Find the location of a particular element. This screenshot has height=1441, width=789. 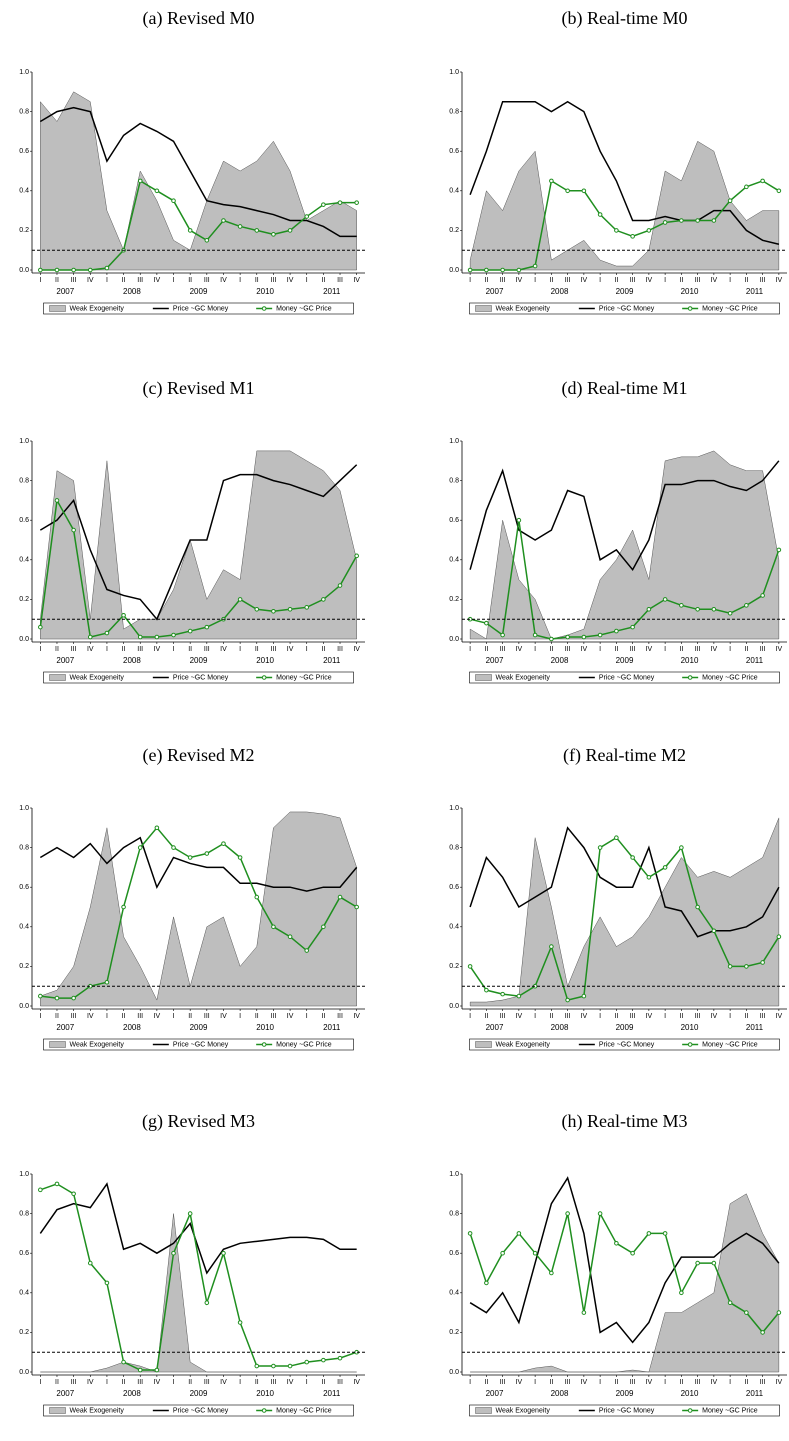

legend-box is located at coordinates (198, 1410).